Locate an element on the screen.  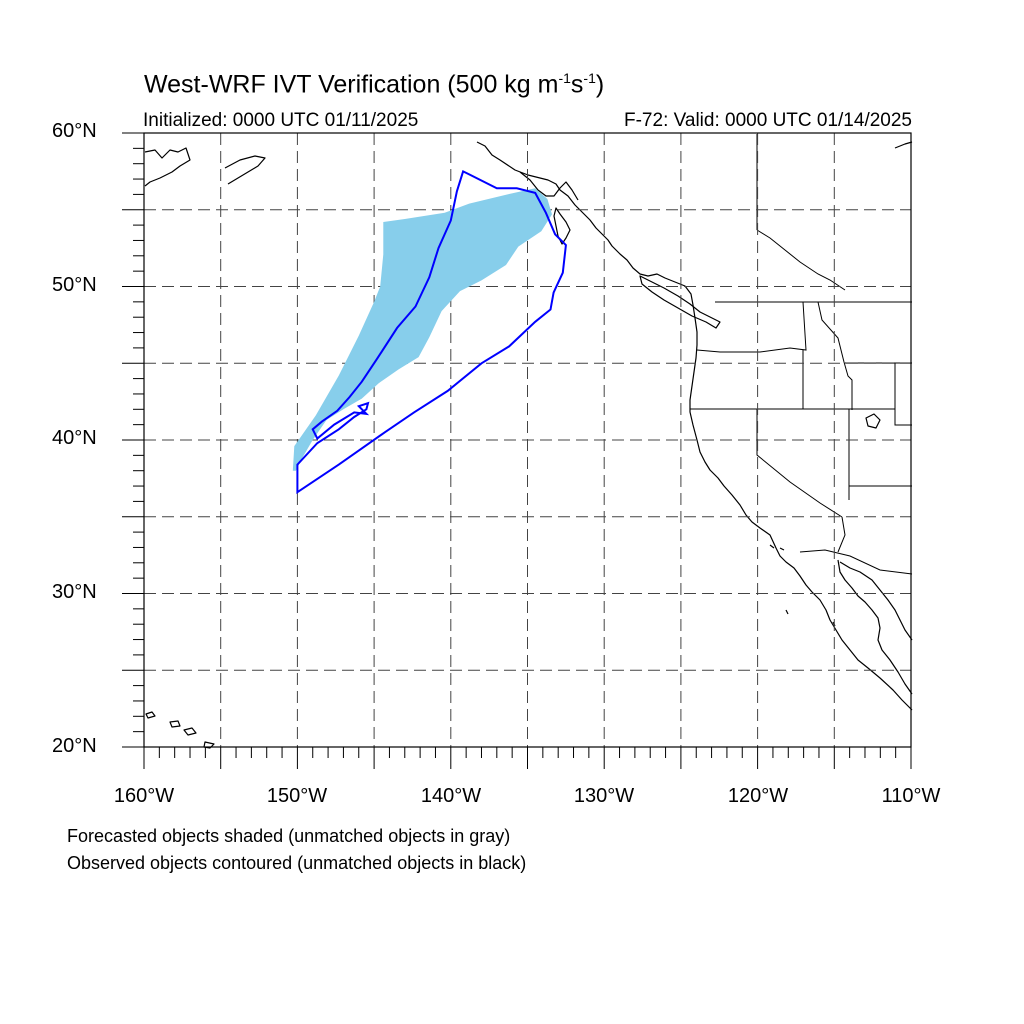
lon-label-140w: 140°W is located at coordinates (451, 796).